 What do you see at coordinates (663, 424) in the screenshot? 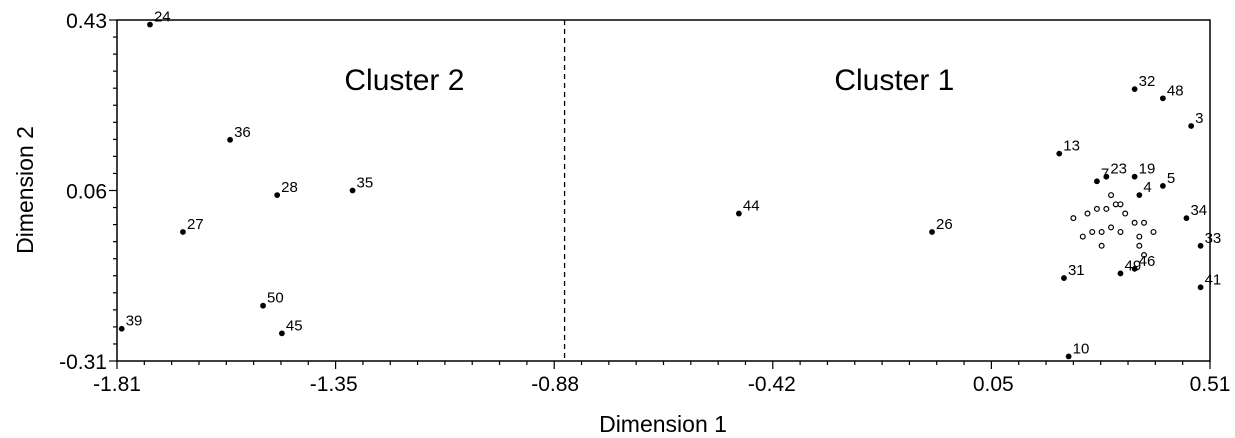
I see `x-axis-title: Dimension 1` at bounding box center [663, 424].